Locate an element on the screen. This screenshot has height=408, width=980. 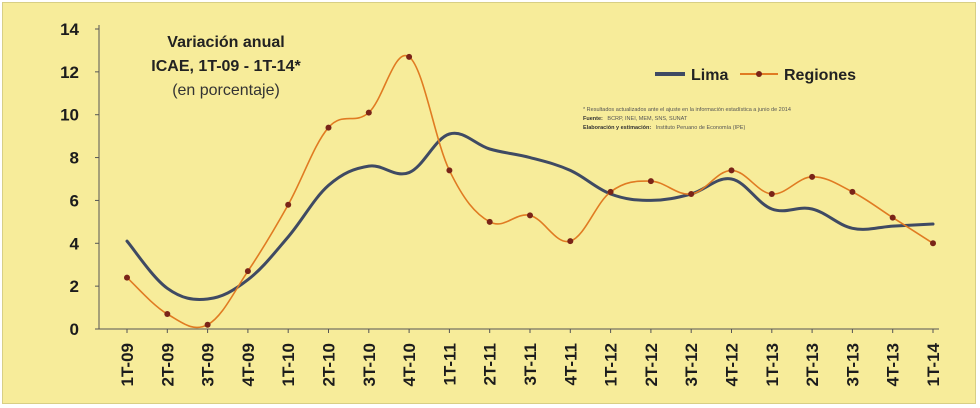
x-tick-label: 4T-09 is located at coordinates (248, 364).